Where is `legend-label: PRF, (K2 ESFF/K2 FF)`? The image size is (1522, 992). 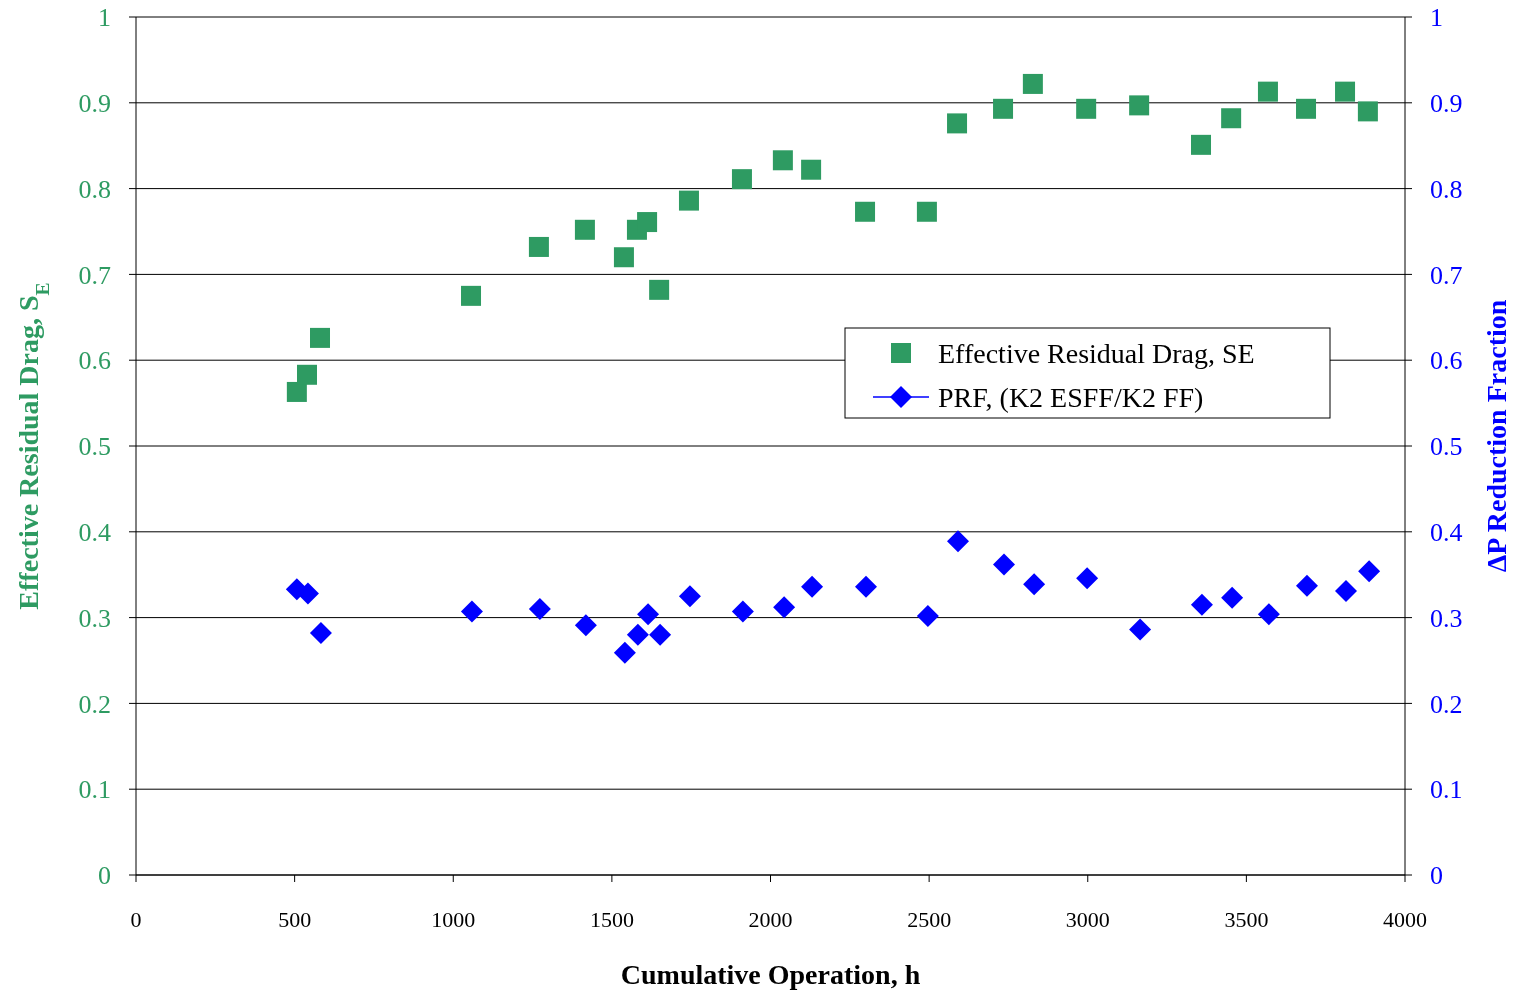 legend-label: PRF, (K2 ESFF/K2 FF) is located at coordinates (1071, 397).